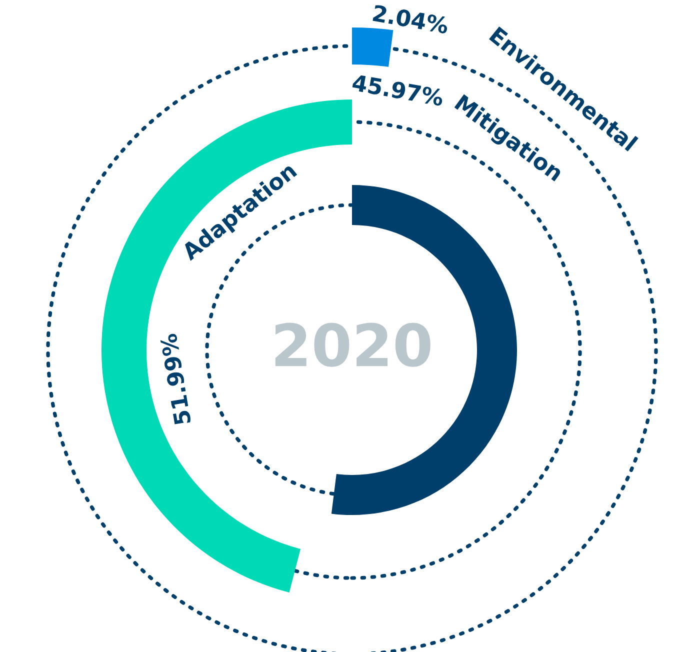 Image resolution: width=674 pixels, height=652 pixels. What do you see at coordinates (398, 90) in the screenshot?
I see `data-label: 45.97%` at bounding box center [398, 90].